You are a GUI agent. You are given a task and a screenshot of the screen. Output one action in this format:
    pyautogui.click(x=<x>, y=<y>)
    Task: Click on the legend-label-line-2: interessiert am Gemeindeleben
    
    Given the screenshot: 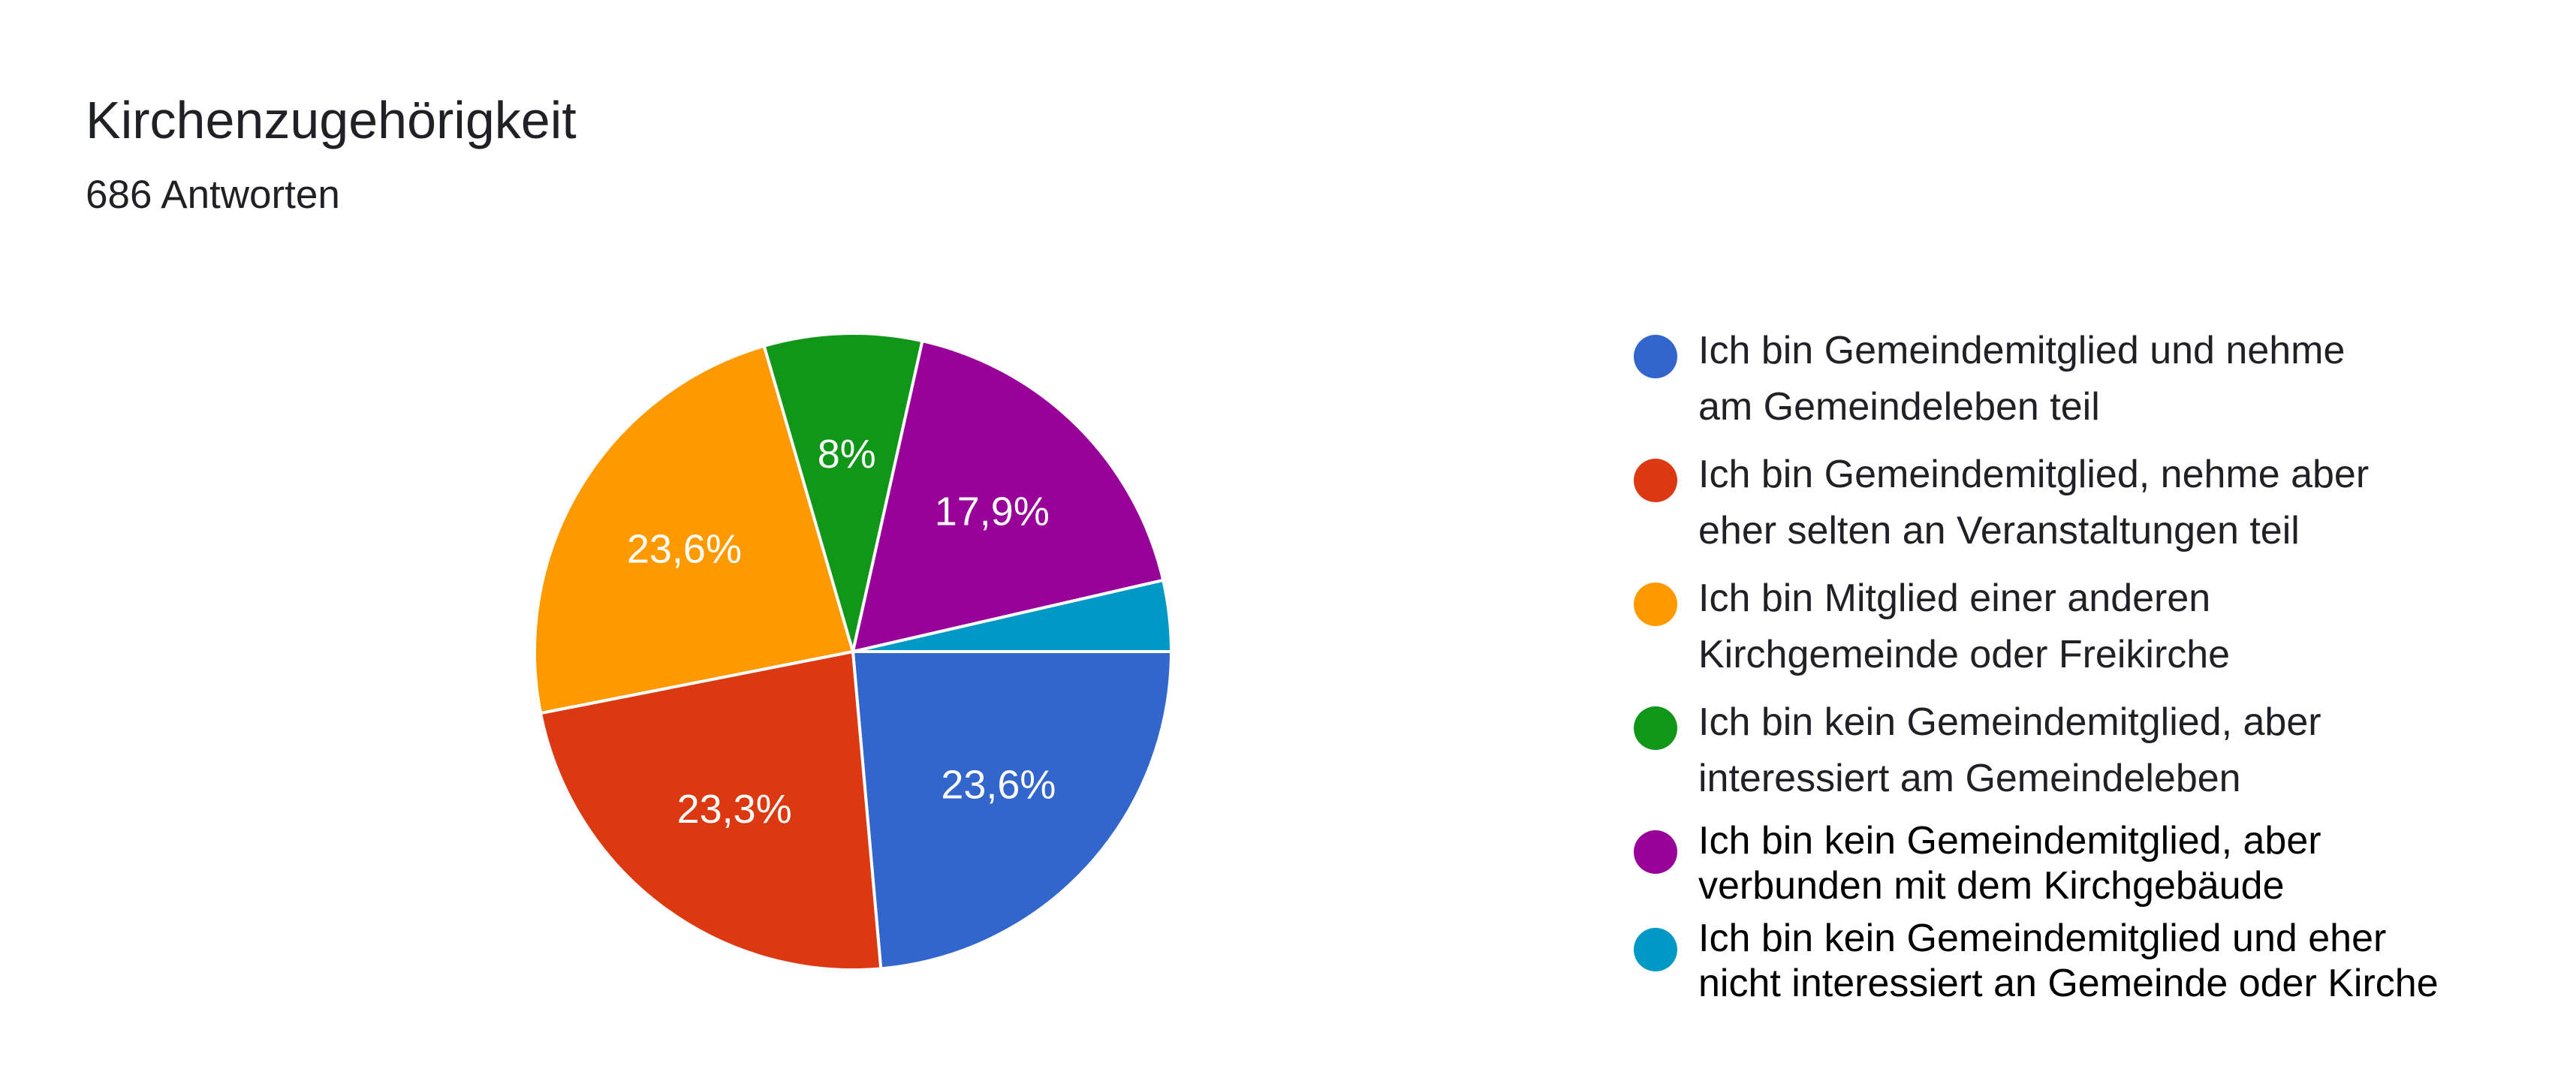 What is the action you would take?
    pyautogui.click(x=1969, y=778)
    